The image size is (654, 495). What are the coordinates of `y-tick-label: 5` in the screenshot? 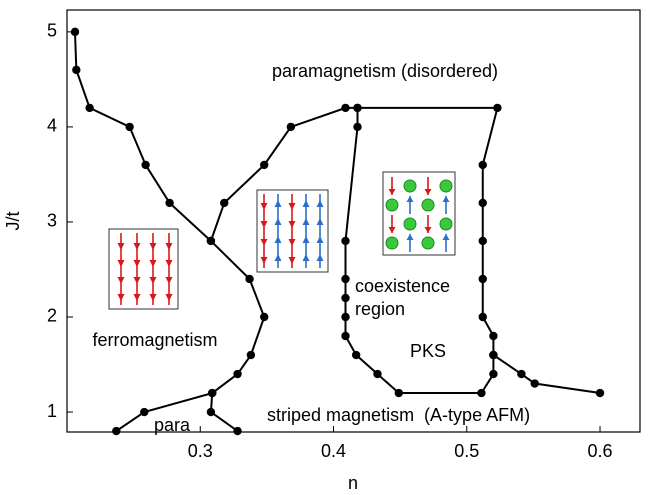 It's located at (52, 31).